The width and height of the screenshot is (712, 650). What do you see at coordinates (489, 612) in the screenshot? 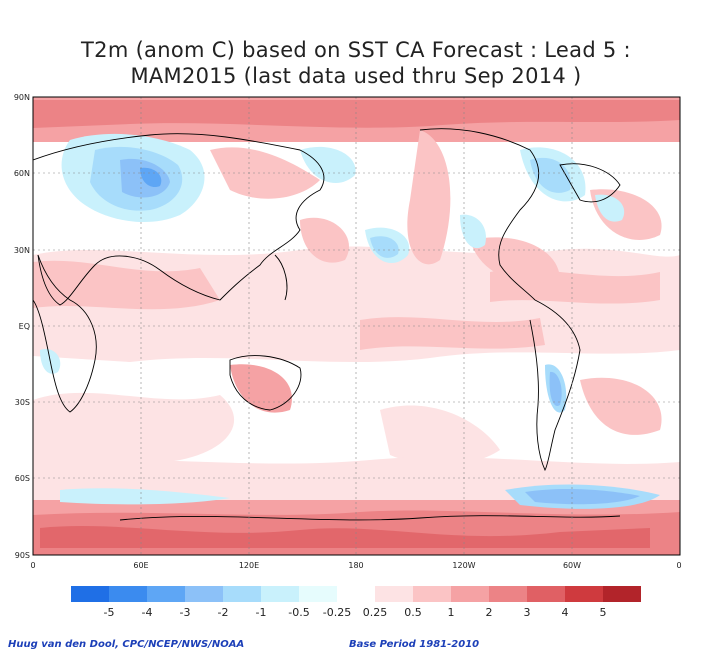
I see `colorbar-label: 2` at bounding box center [489, 612].